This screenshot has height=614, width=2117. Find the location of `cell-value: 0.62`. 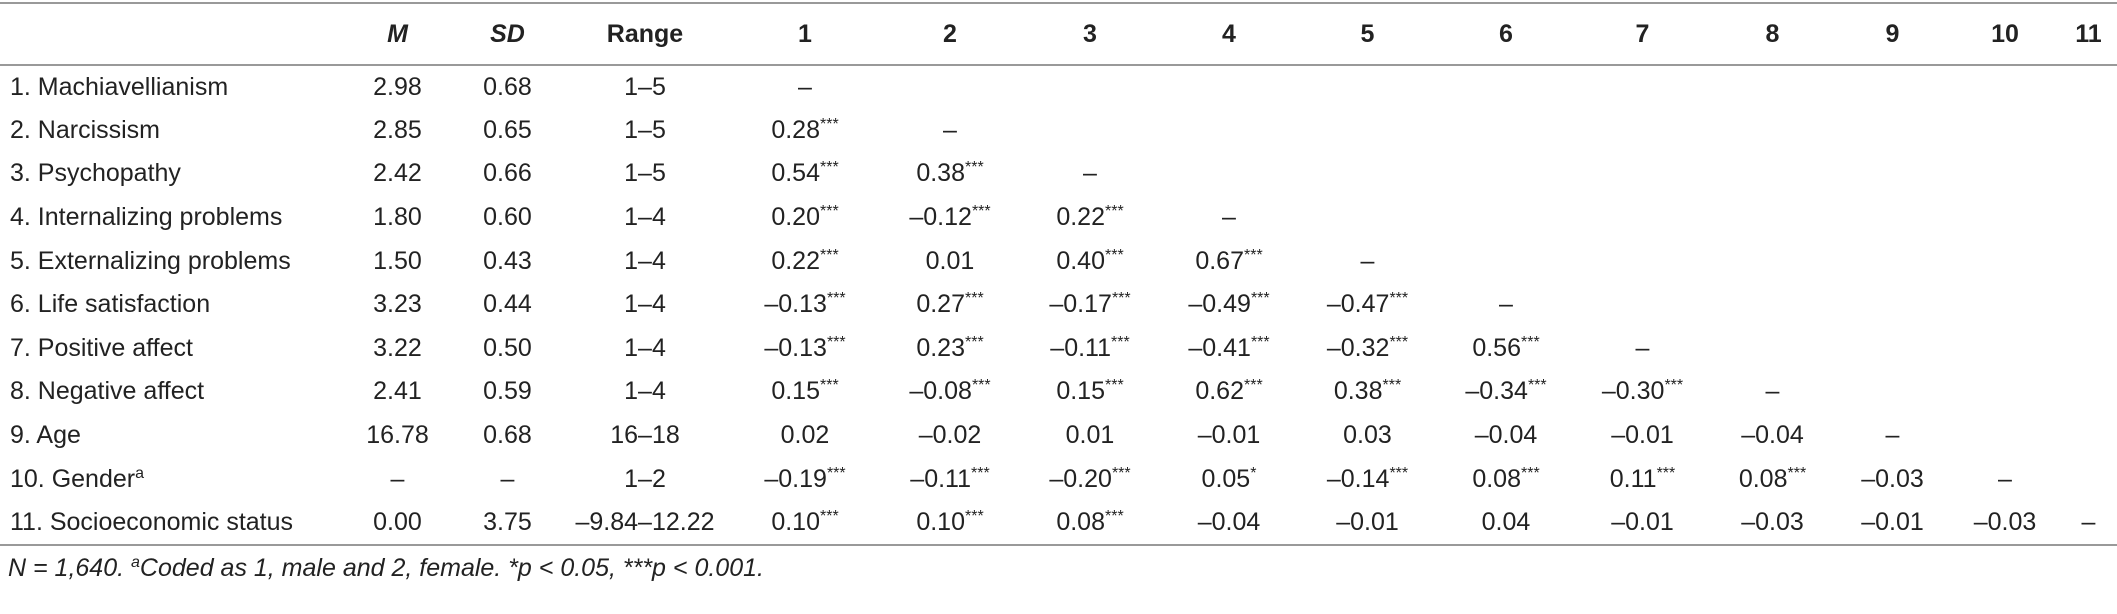

cell-value: 0.62 is located at coordinates (1219, 391).